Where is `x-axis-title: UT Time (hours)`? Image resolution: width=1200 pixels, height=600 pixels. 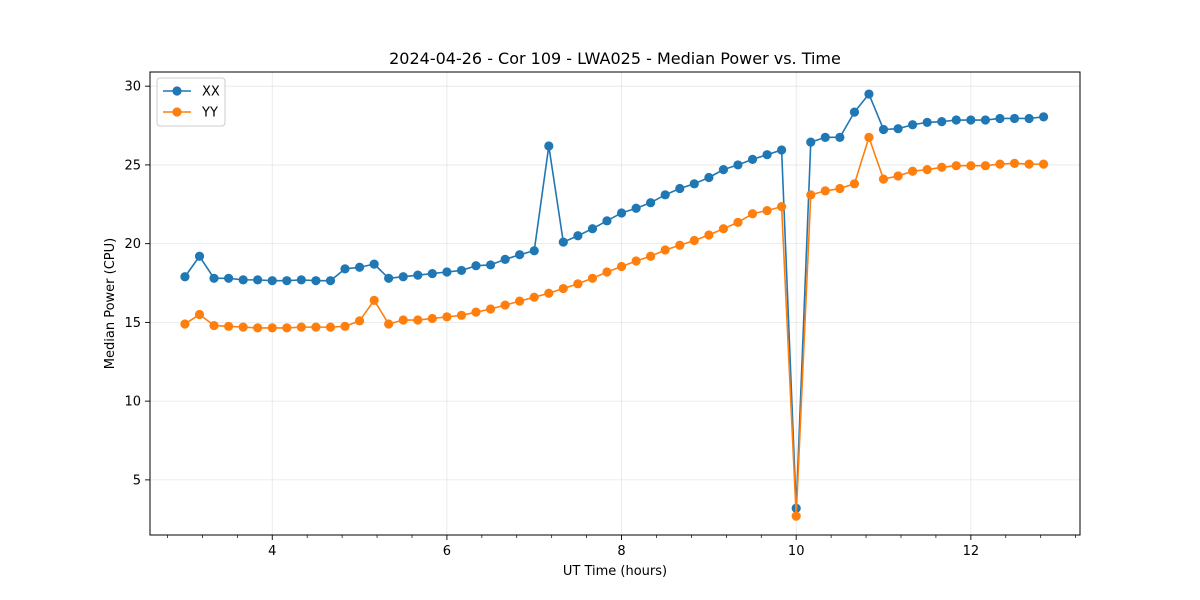 x-axis-title: UT Time (hours) is located at coordinates (615, 571).